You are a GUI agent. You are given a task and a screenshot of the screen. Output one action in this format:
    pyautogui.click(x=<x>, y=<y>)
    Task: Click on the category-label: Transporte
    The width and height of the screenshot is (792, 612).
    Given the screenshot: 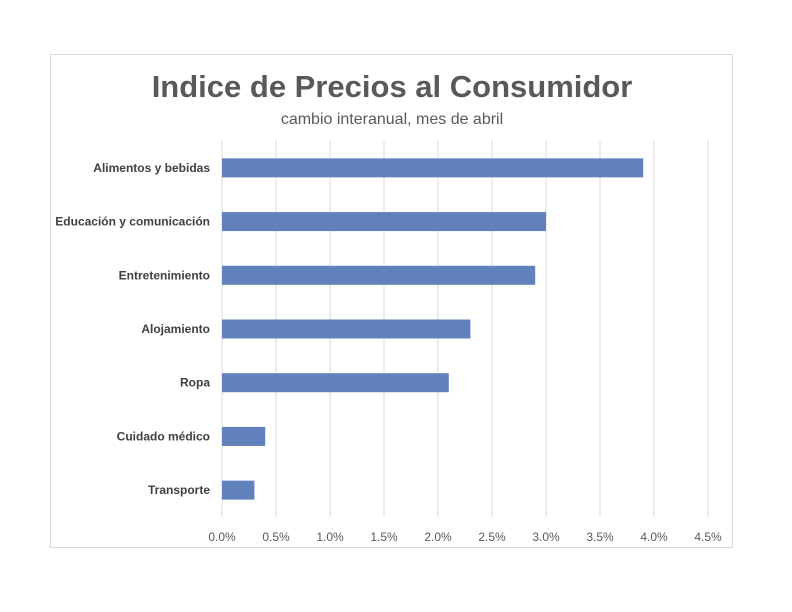 What is the action you would take?
    pyautogui.click(x=179, y=490)
    